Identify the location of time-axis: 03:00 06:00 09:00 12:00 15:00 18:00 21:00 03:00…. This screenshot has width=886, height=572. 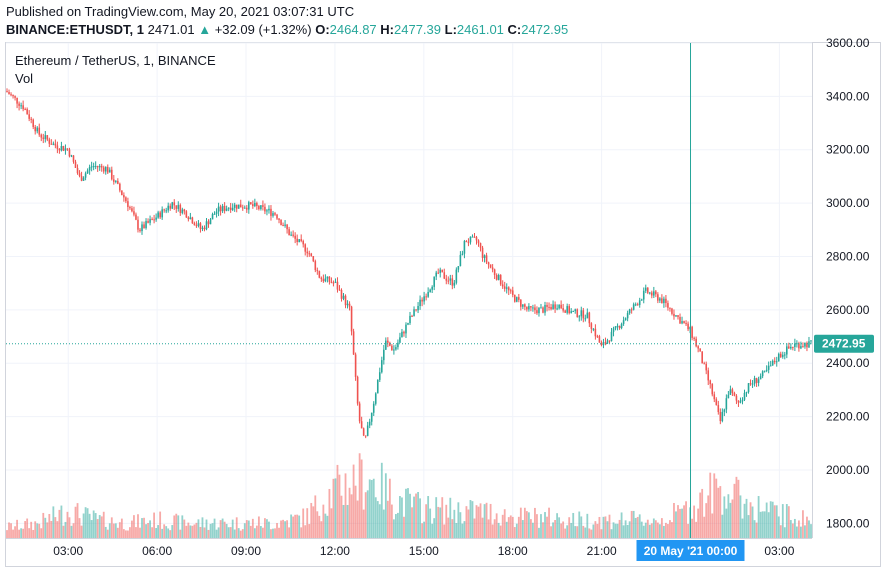
(409, 549).